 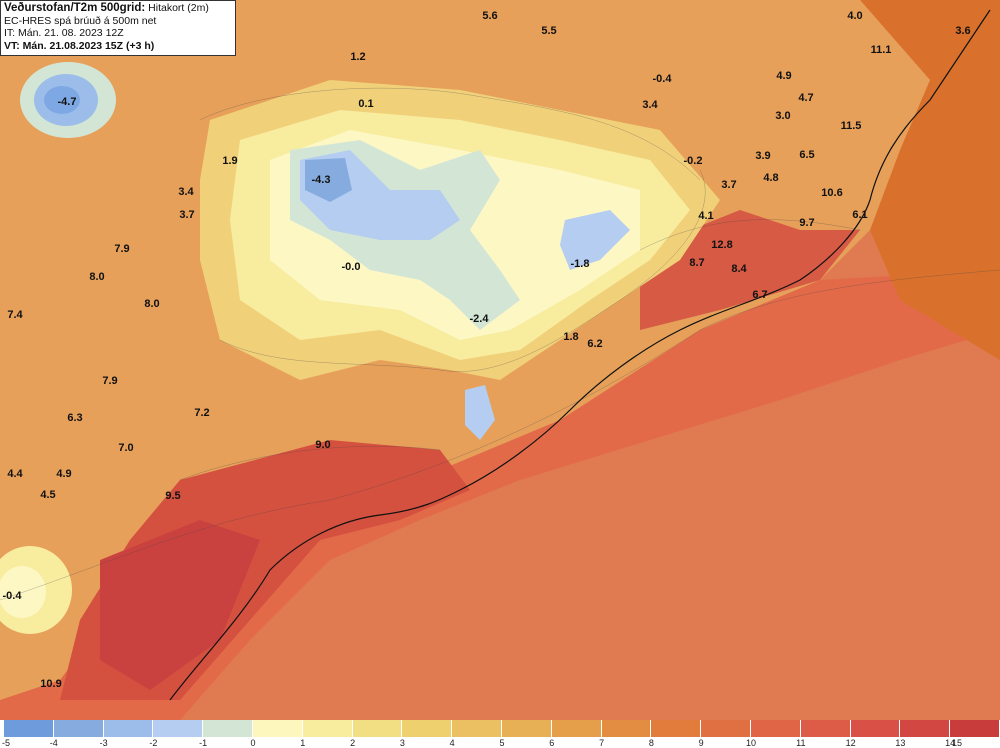 I want to click on temperature-label: 8.7, so click(x=697, y=263).